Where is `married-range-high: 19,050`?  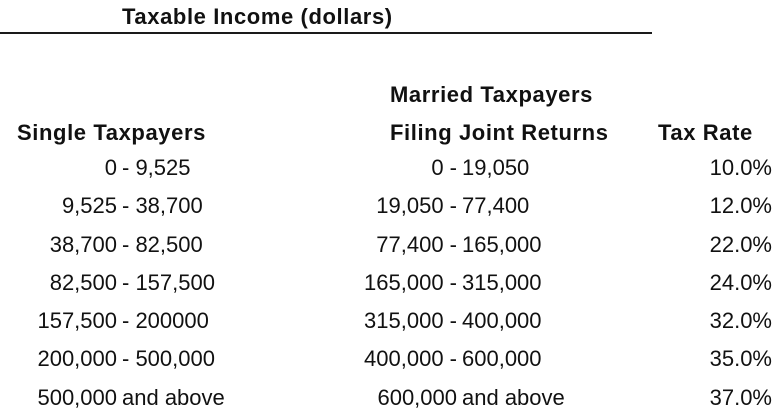 married-range-high: 19,050 is located at coordinates (496, 167).